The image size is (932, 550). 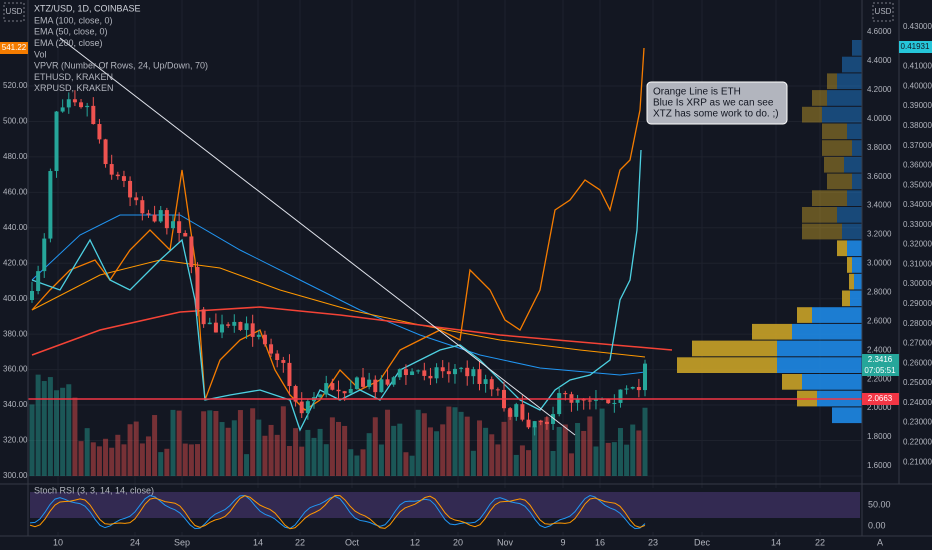 What do you see at coordinates (879, 407) in the screenshot?
I see `price-axis-label: 2.0000` at bounding box center [879, 407].